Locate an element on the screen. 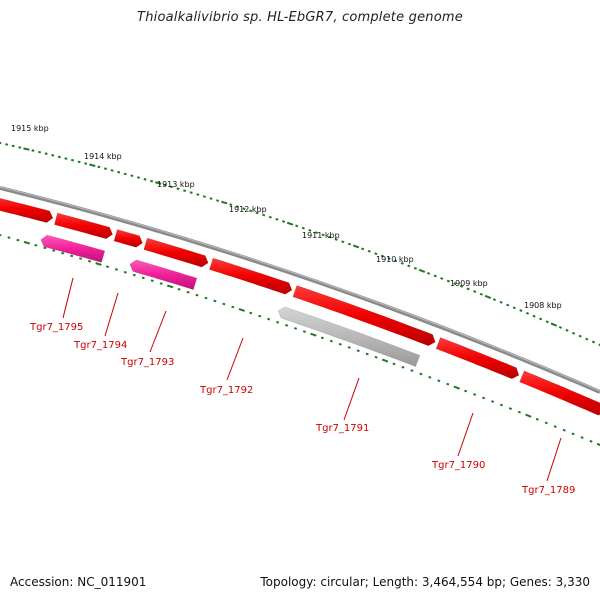 The image size is (600, 600). gene-label: Tgr7_1792 is located at coordinates (226, 390).